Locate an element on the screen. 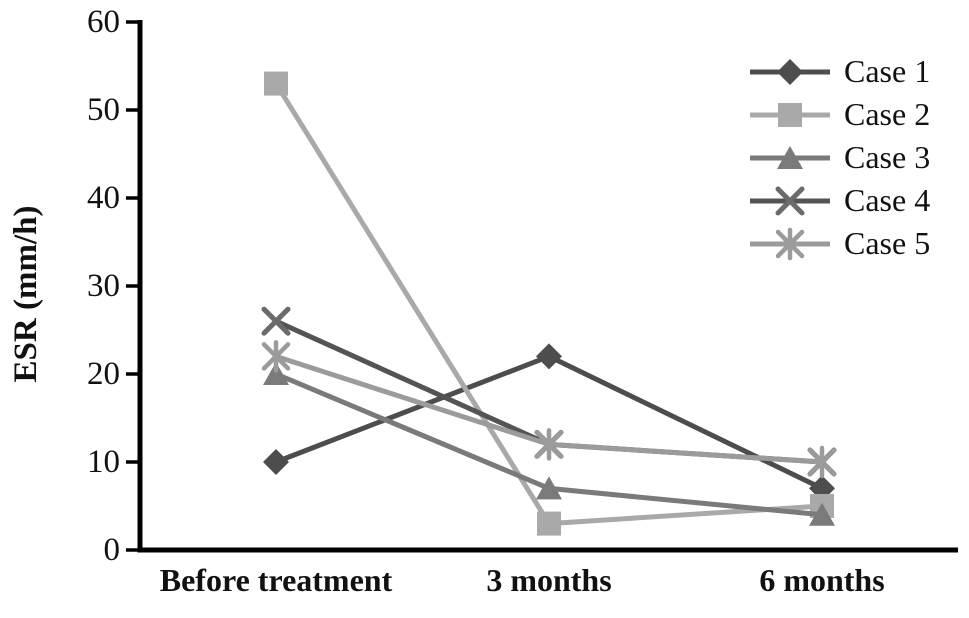 The width and height of the screenshot is (969, 618). legend-marker-square-icon is located at coordinates (790, 114).